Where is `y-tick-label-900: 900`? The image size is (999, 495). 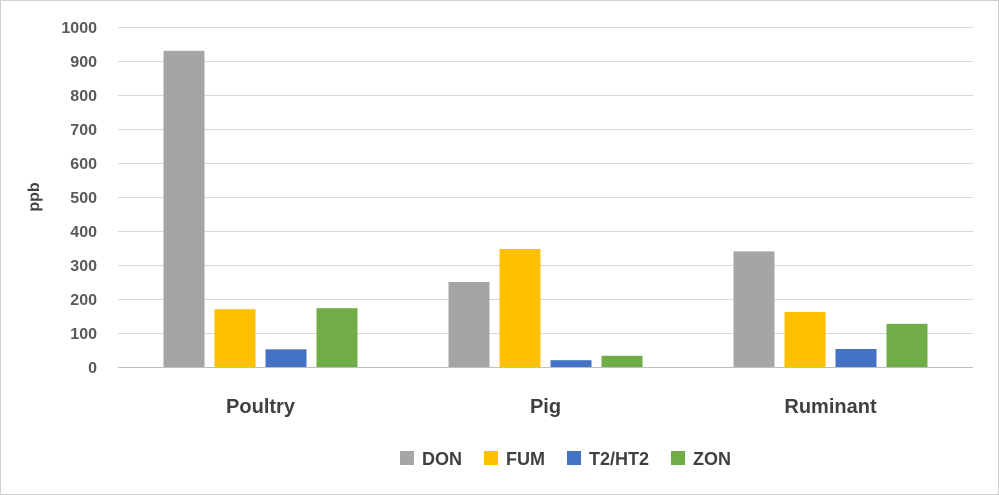
y-tick-label-900: 900 is located at coordinates (83, 62).